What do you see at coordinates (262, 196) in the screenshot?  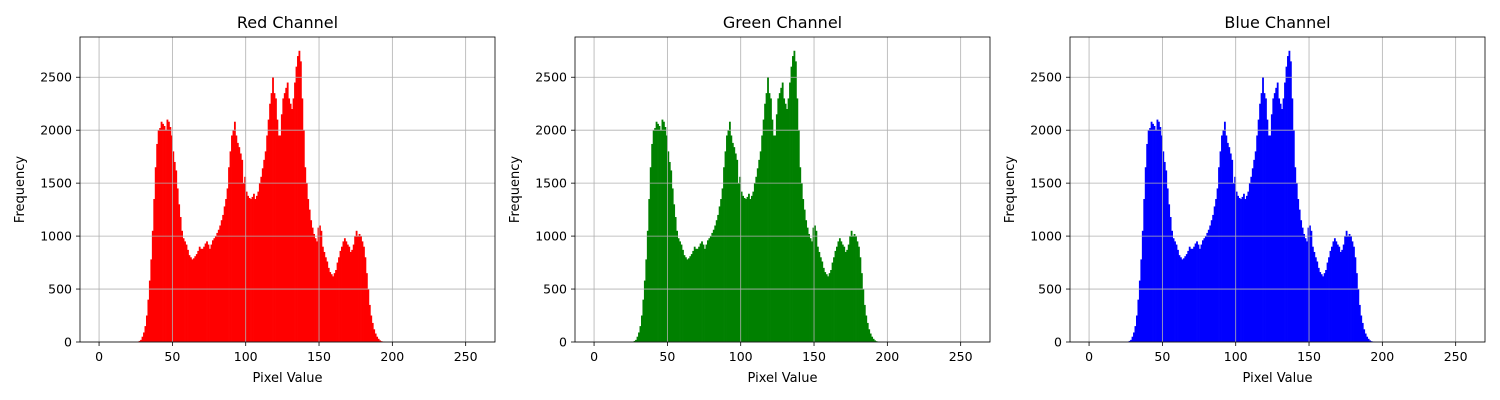 I see `histogram-bars` at bounding box center [262, 196].